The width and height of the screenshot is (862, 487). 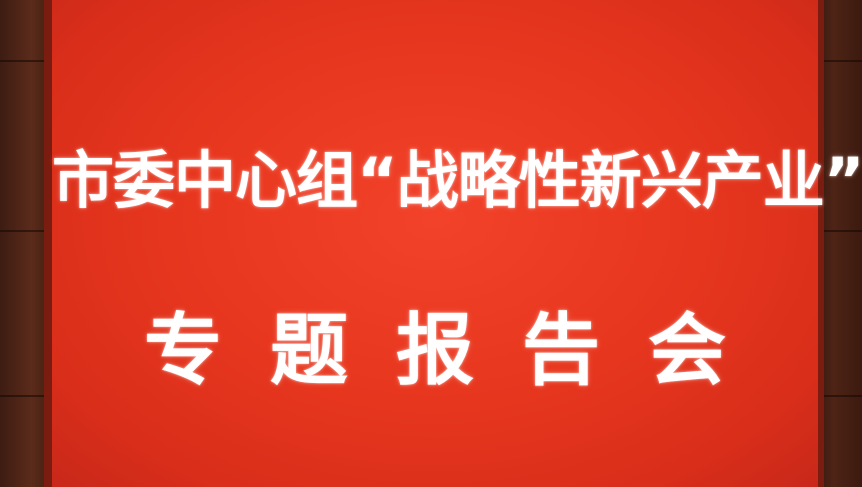 What do you see at coordinates (26, 243) in the screenshot?
I see `wood-panel-left` at bounding box center [26, 243].